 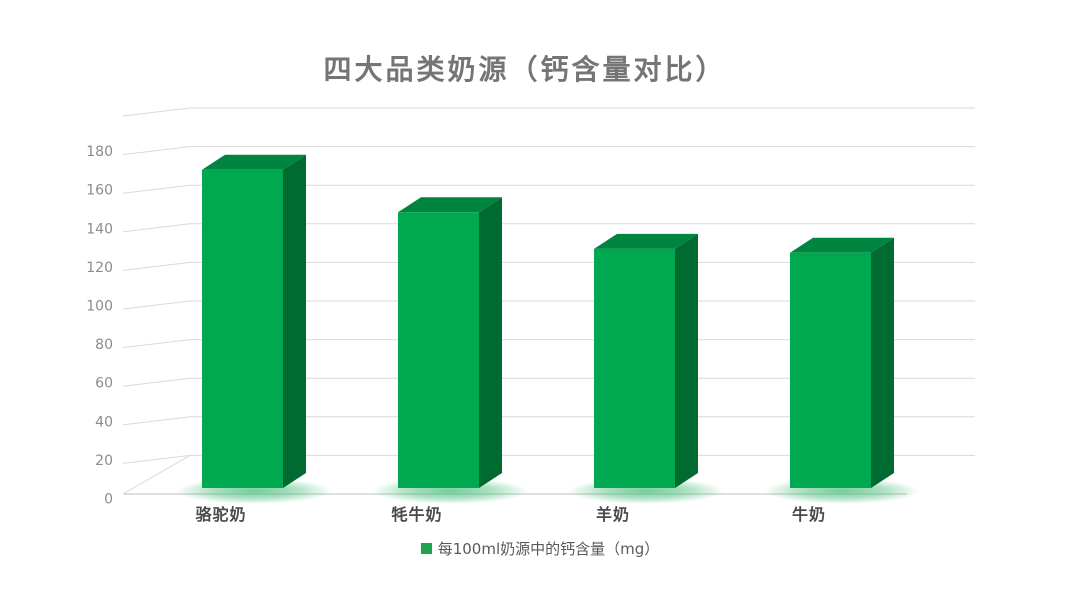 What do you see at coordinates (156, 474) in the screenshot?
I see `floor-depth-line` at bounding box center [156, 474].